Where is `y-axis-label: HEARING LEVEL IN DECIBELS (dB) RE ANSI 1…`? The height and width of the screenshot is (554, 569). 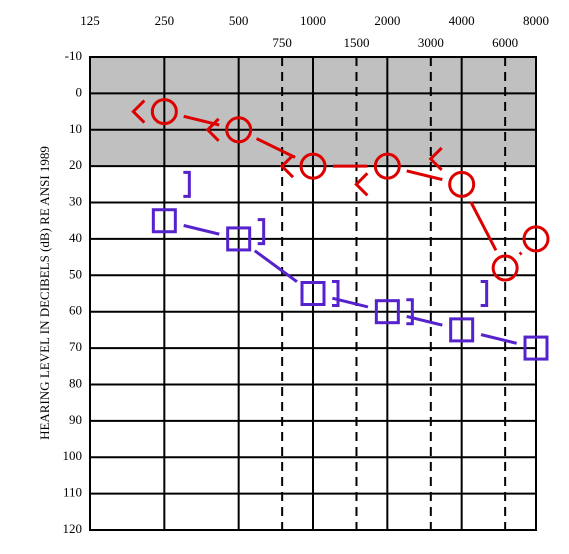
y-axis-label: HEARING LEVEL IN DECIBELS (dB) RE ANSI 1… is located at coordinates (44, 293).